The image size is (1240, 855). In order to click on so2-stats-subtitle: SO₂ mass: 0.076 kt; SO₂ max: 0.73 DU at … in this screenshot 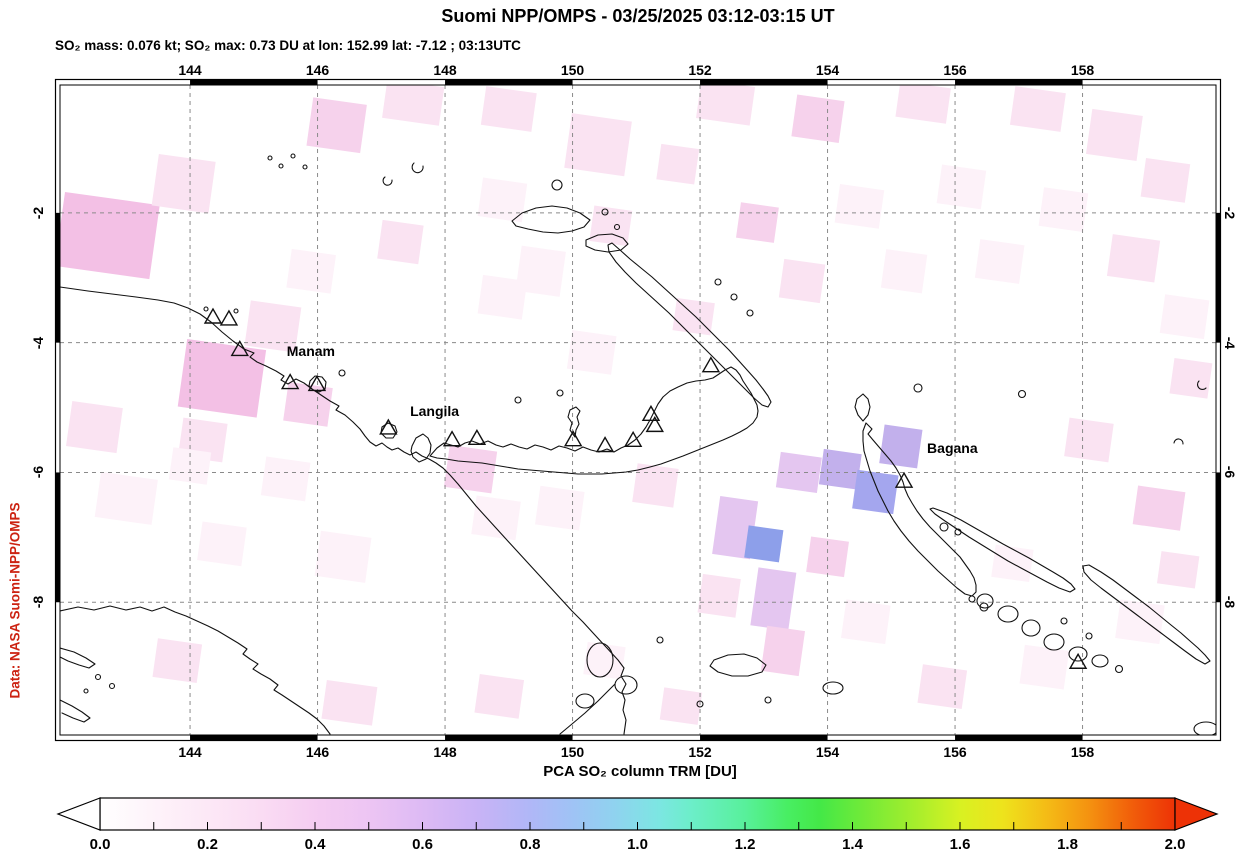, I will do `click(288, 45)`.